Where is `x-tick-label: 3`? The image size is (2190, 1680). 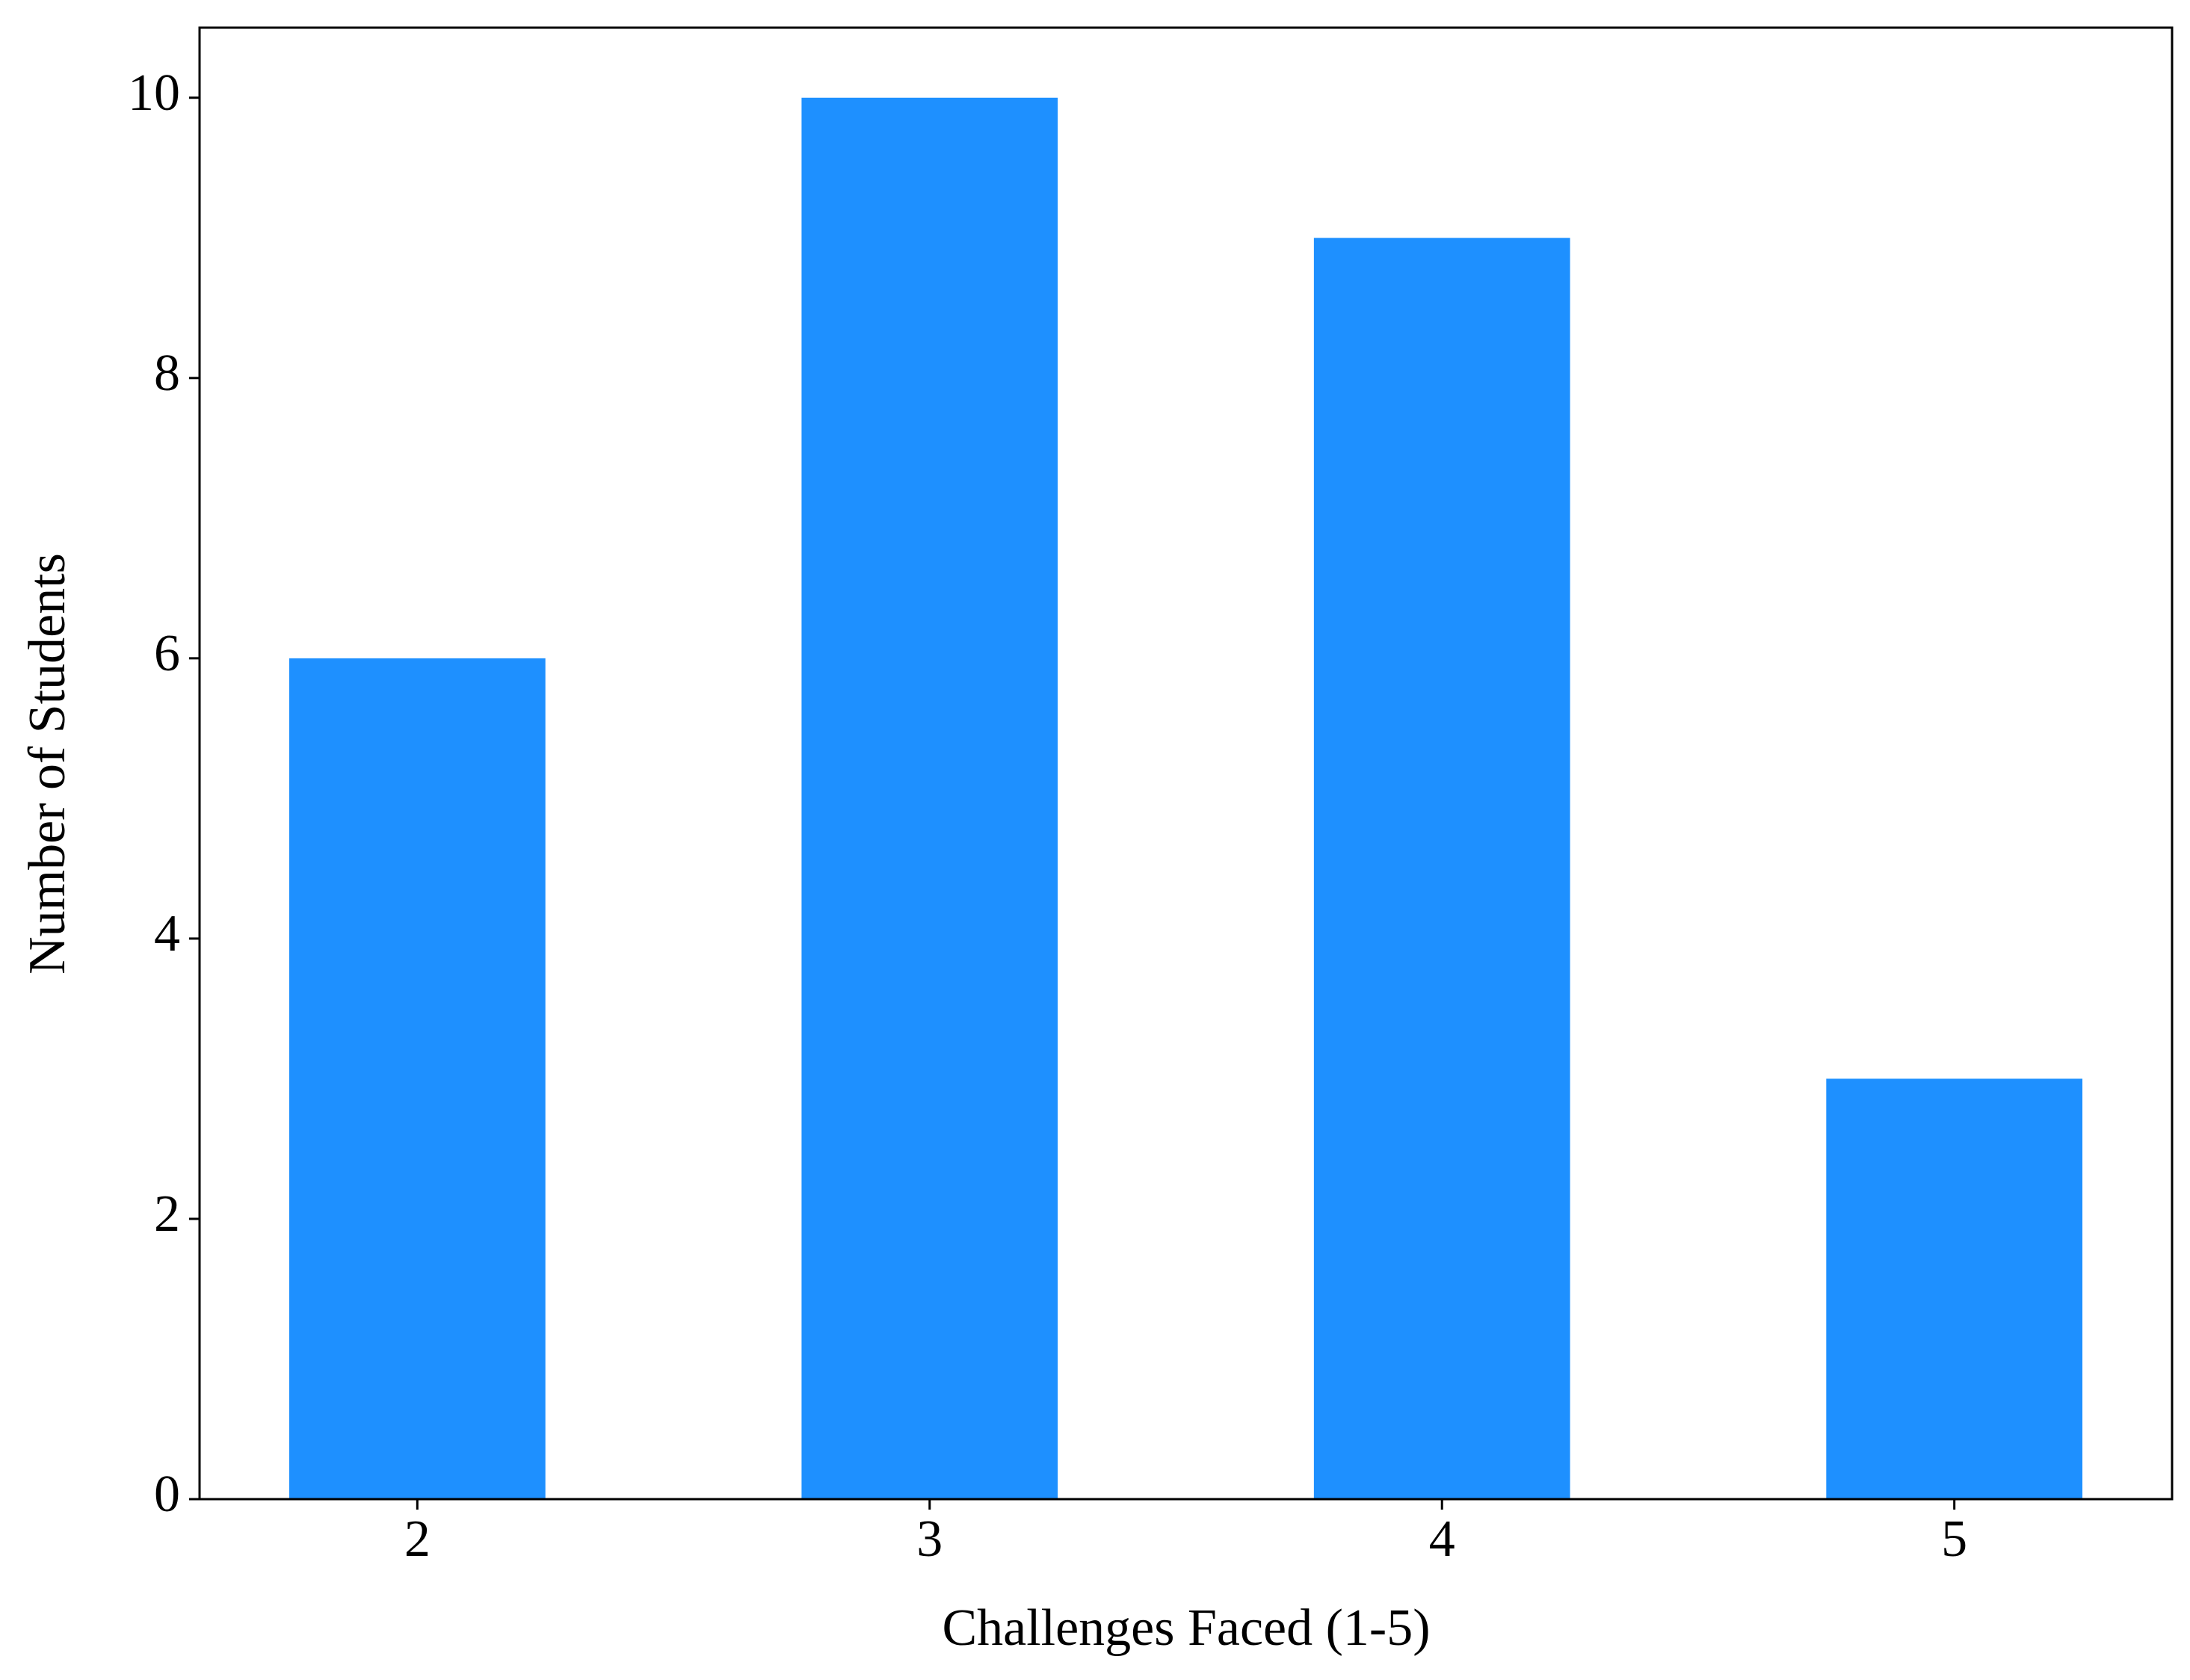
x-tick-label: 3 is located at coordinates (929, 1539).